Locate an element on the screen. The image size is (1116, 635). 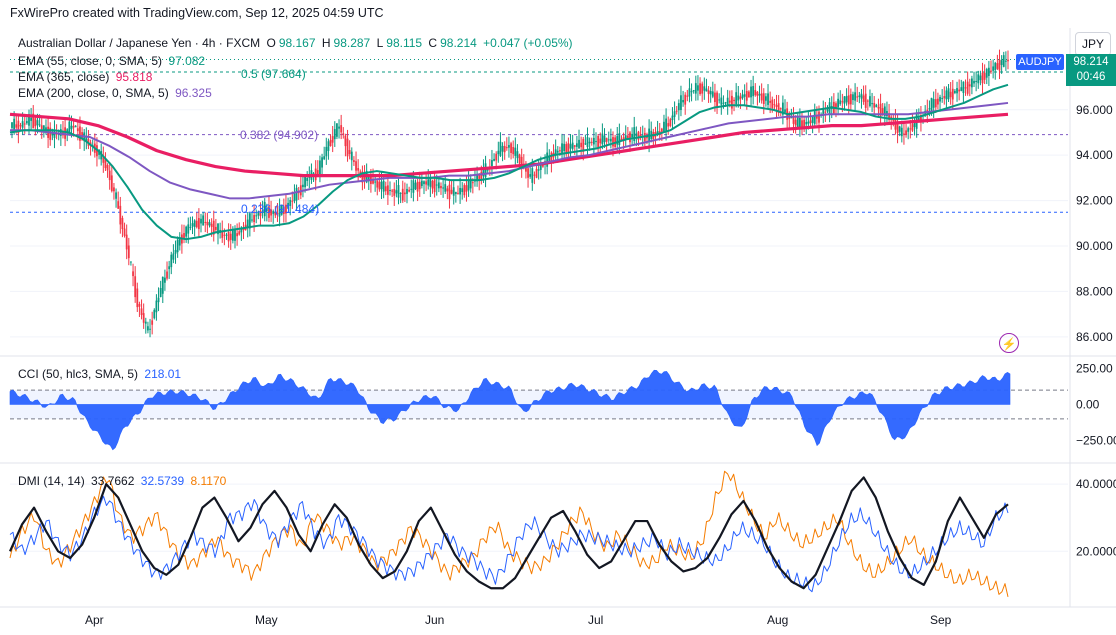
dmi-legend: DMI (14, 14) 33.7662 32.5739 8.1170 is located at coordinates (123, 481).